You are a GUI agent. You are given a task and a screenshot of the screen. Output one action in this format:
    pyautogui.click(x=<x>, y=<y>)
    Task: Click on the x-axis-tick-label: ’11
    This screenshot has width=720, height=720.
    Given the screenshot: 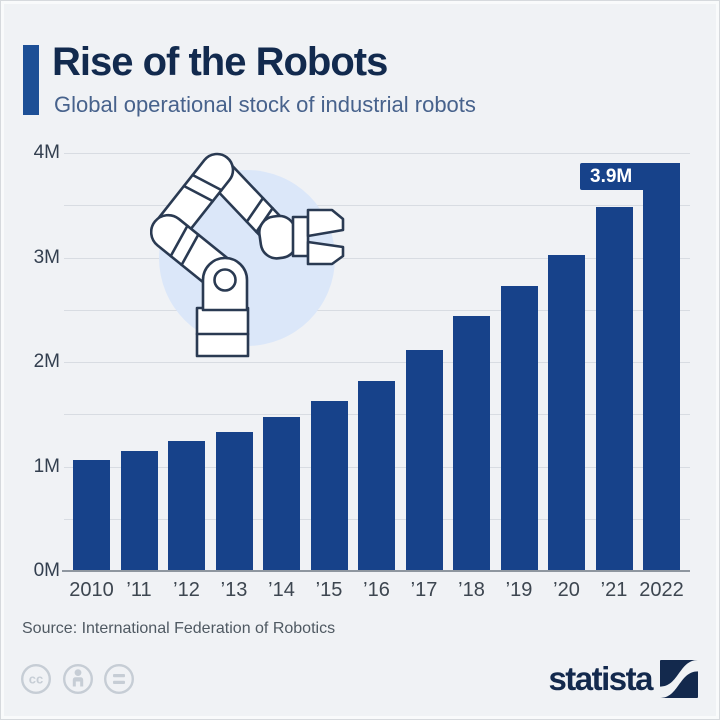 What is the action you would take?
    pyautogui.click(x=139, y=590)
    